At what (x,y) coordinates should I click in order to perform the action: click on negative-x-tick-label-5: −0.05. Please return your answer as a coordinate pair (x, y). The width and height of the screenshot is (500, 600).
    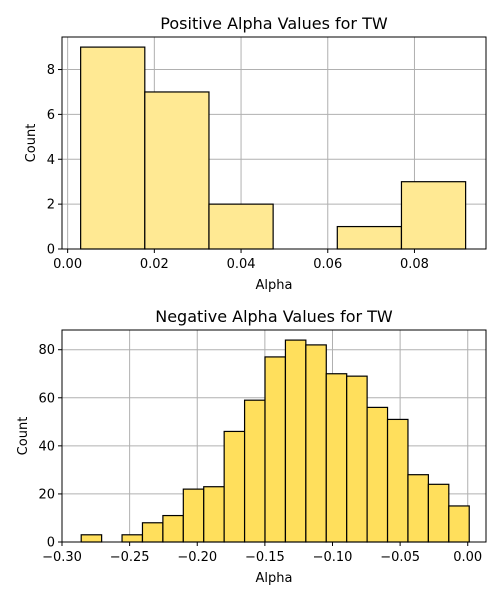
    Looking at the image, I should click on (400, 557).